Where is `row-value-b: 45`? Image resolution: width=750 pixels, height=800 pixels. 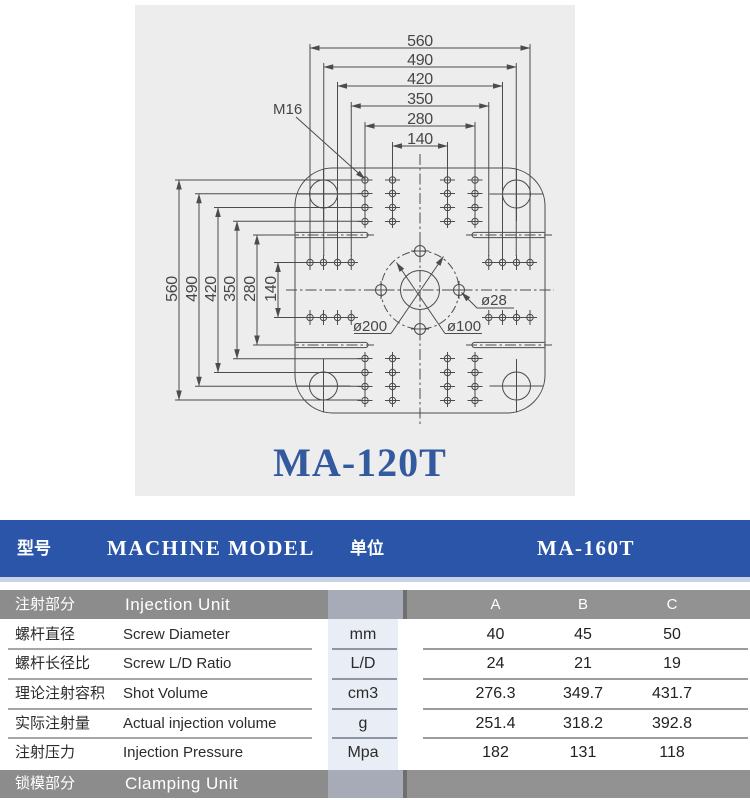 row-value-b: 45 is located at coordinates (583, 634).